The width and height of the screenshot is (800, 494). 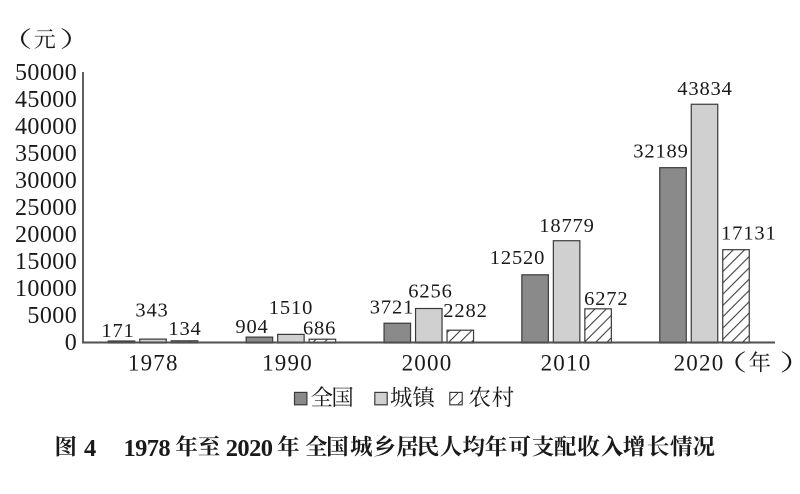 I want to click on svg-text: 2010, so click(x=566, y=363).